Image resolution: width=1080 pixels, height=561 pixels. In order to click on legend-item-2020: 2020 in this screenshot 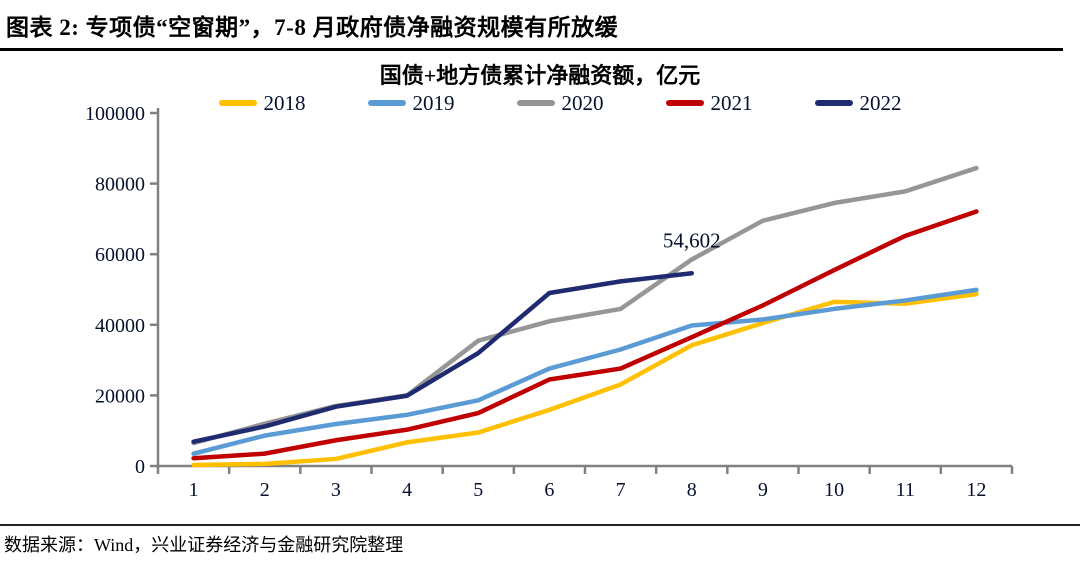, I will do `click(560, 102)`.